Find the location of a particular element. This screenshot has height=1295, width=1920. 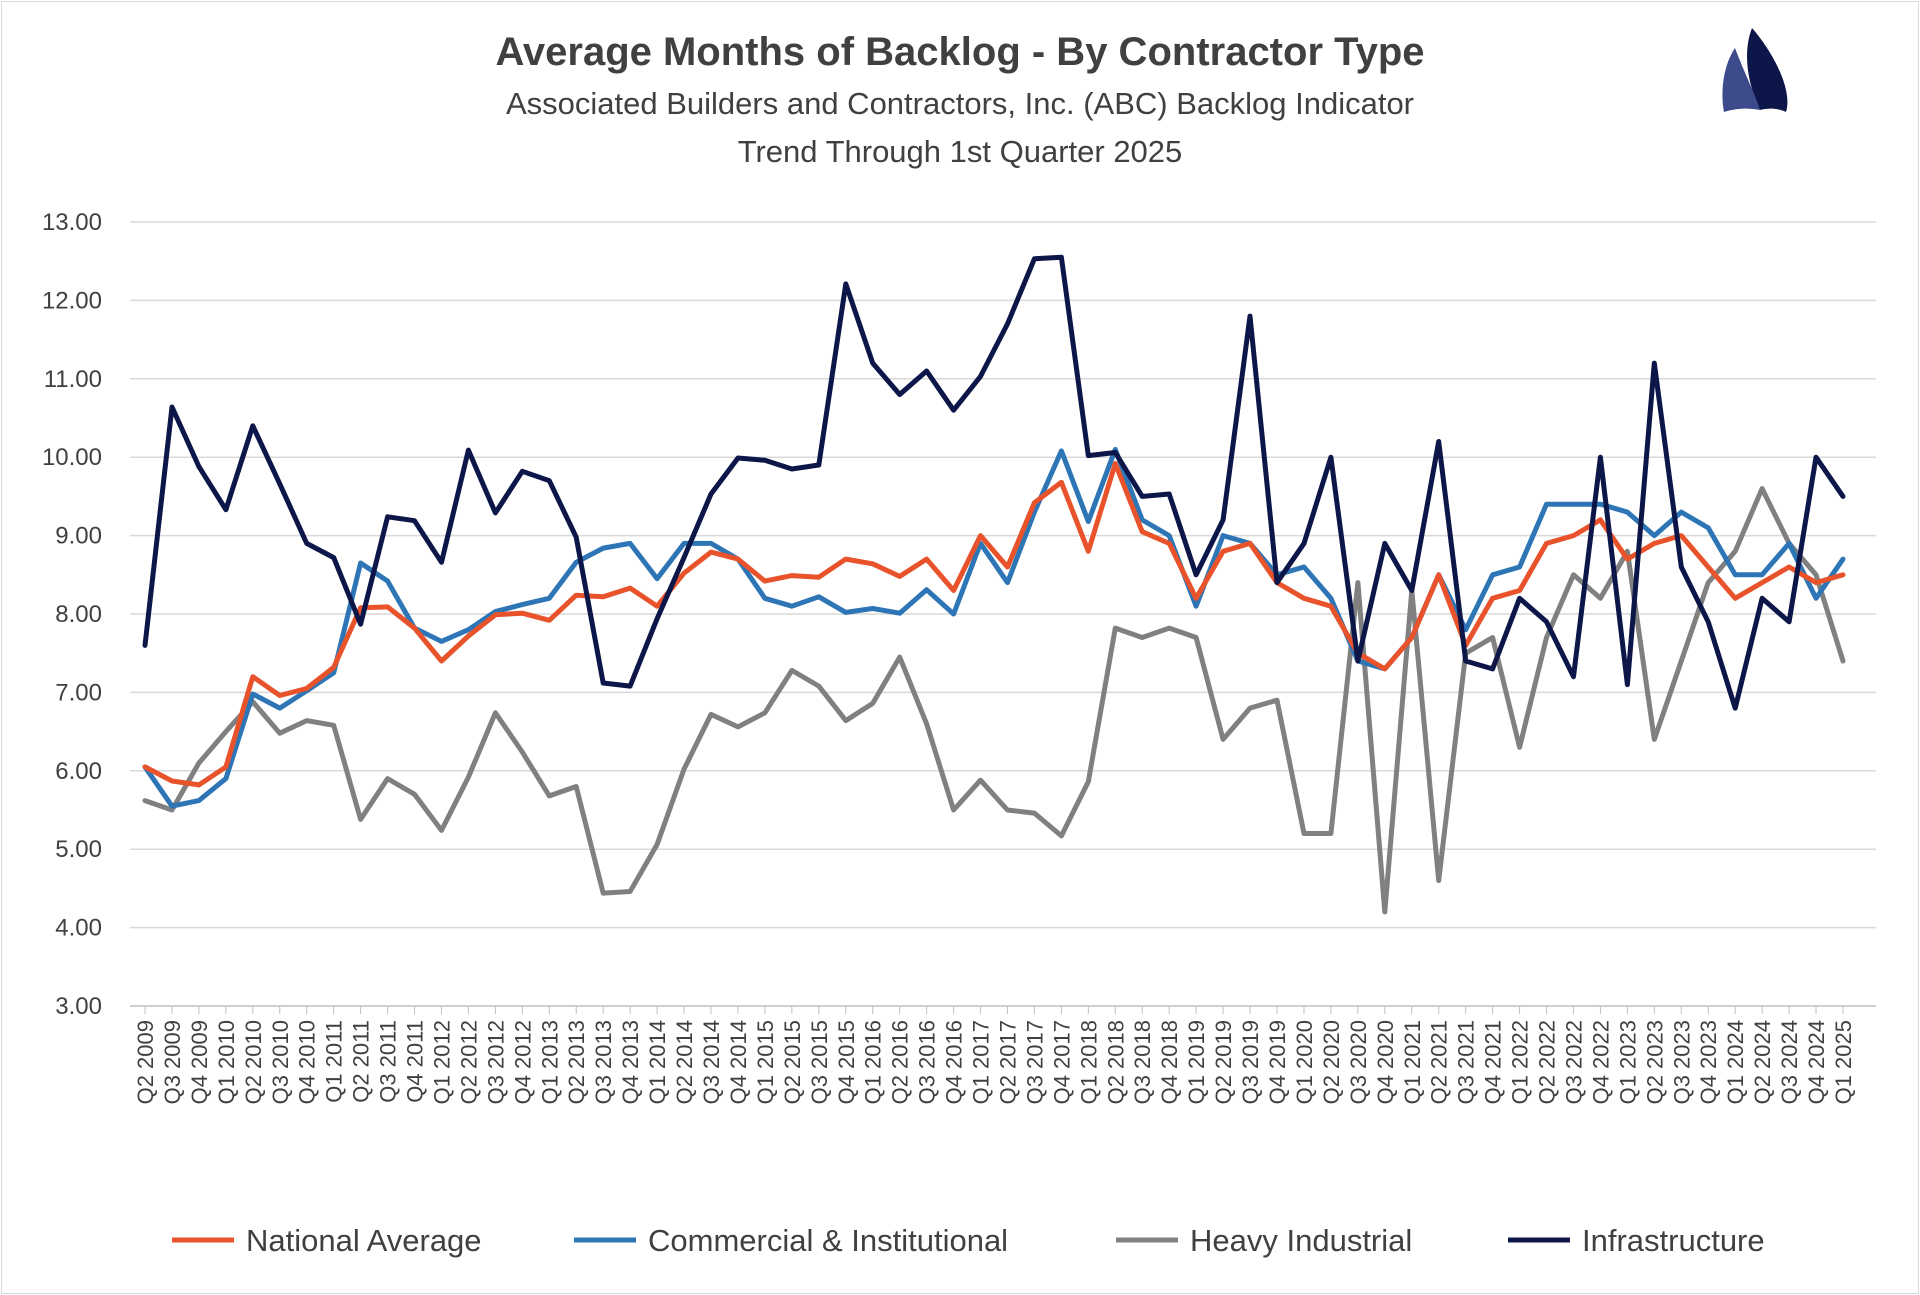

x-tick-label: Q4 2018 is located at coordinates (1169, 1062).